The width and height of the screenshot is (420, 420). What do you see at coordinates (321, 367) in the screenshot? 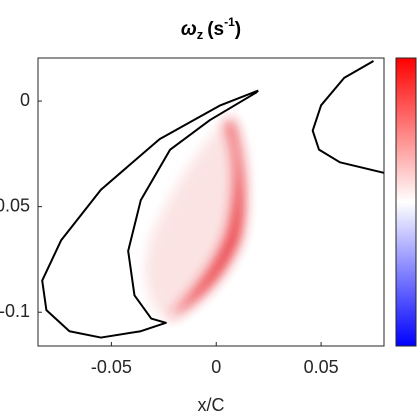
I see `x-tick-label: 0.05` at bounding box center [321, 367].